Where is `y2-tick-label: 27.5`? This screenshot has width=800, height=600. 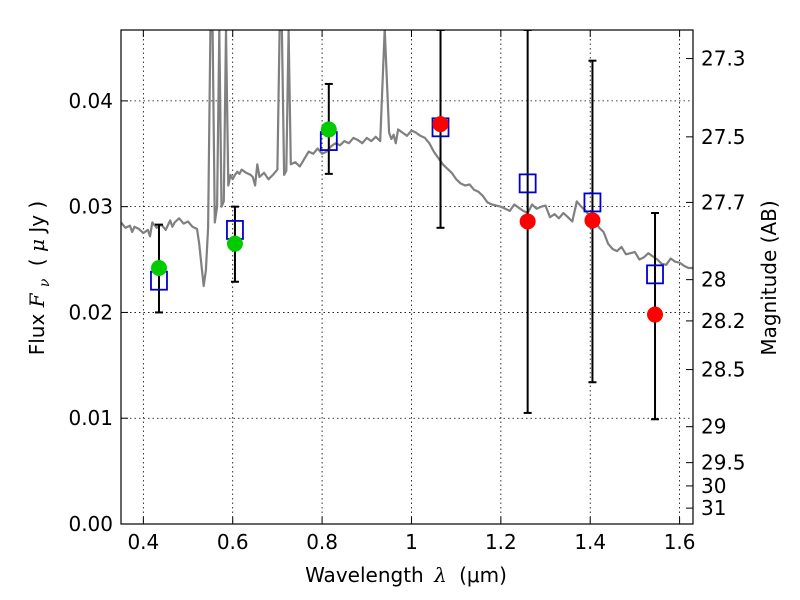 y2-tick-label: 27.5 is located at coordinates (723, 137).